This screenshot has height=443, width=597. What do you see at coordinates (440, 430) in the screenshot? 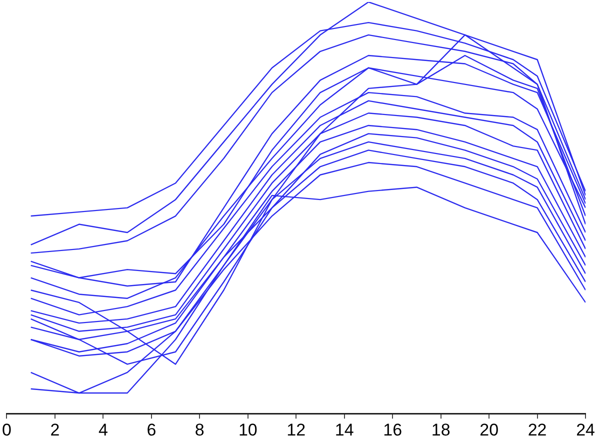
I see `x-tick-label: 18` at bounding box center [440, 430].